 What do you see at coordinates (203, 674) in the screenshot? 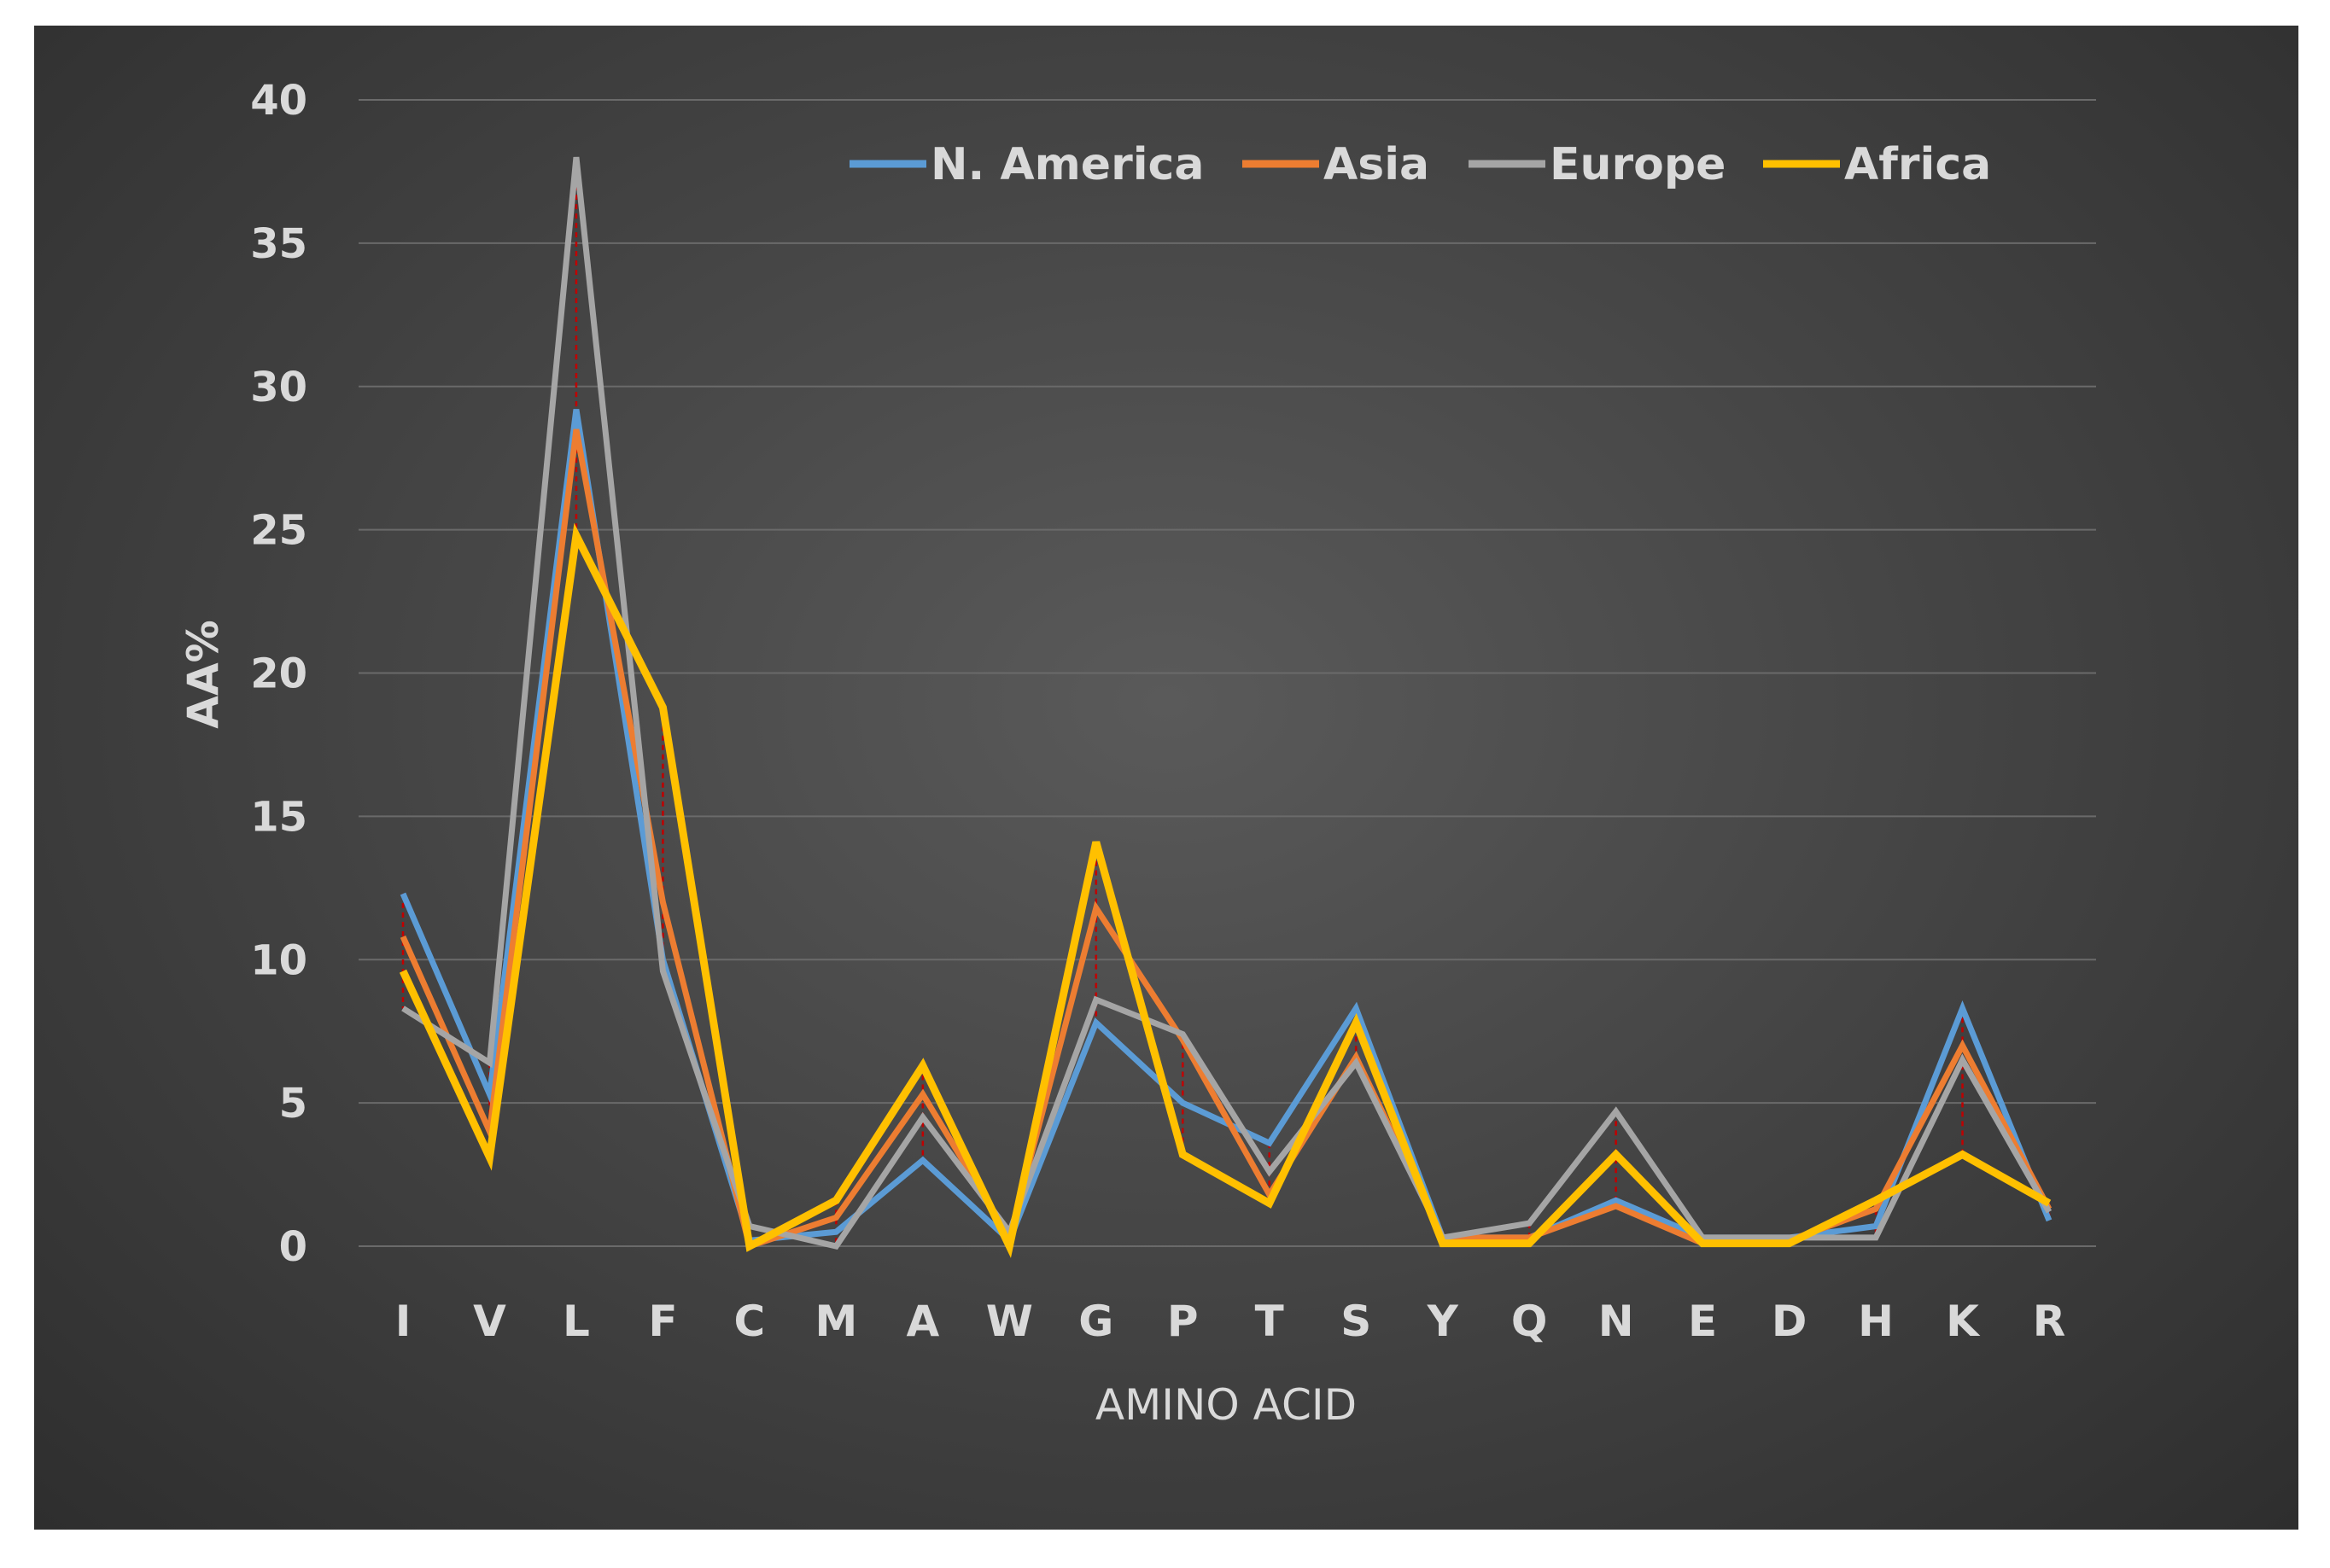
I see `y-axis-title: AA%` at bounding box center [203, 674].